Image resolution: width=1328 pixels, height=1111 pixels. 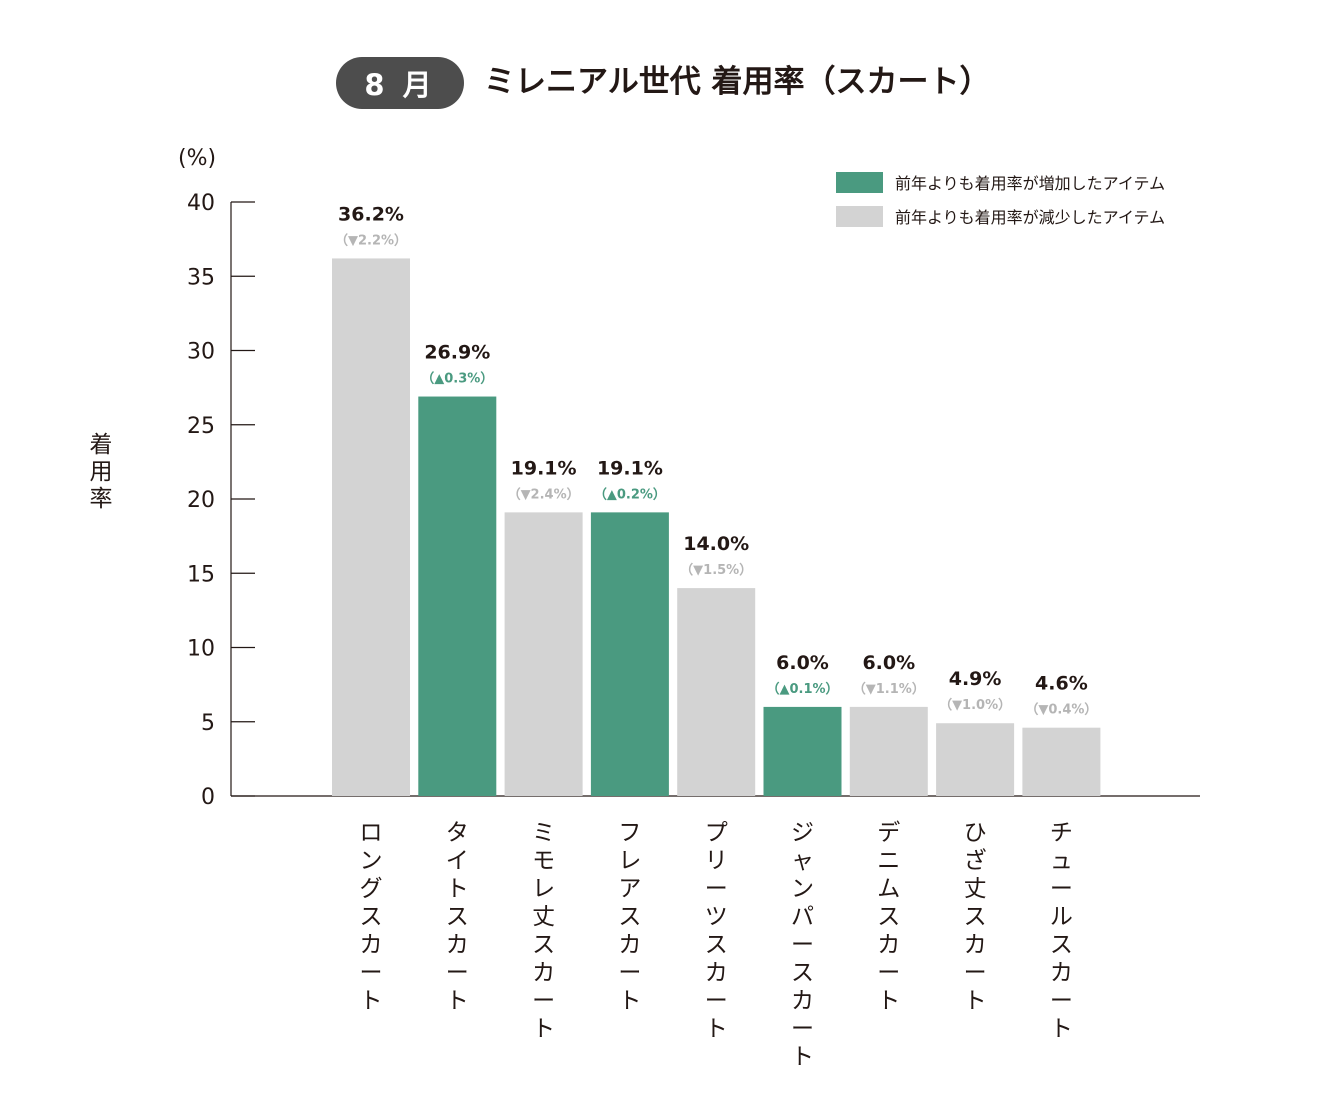 What do you see at coordinates (201, 352) in the screenshot?
I see `y-tick-label-30: 30` at bounding box center [201, 352].